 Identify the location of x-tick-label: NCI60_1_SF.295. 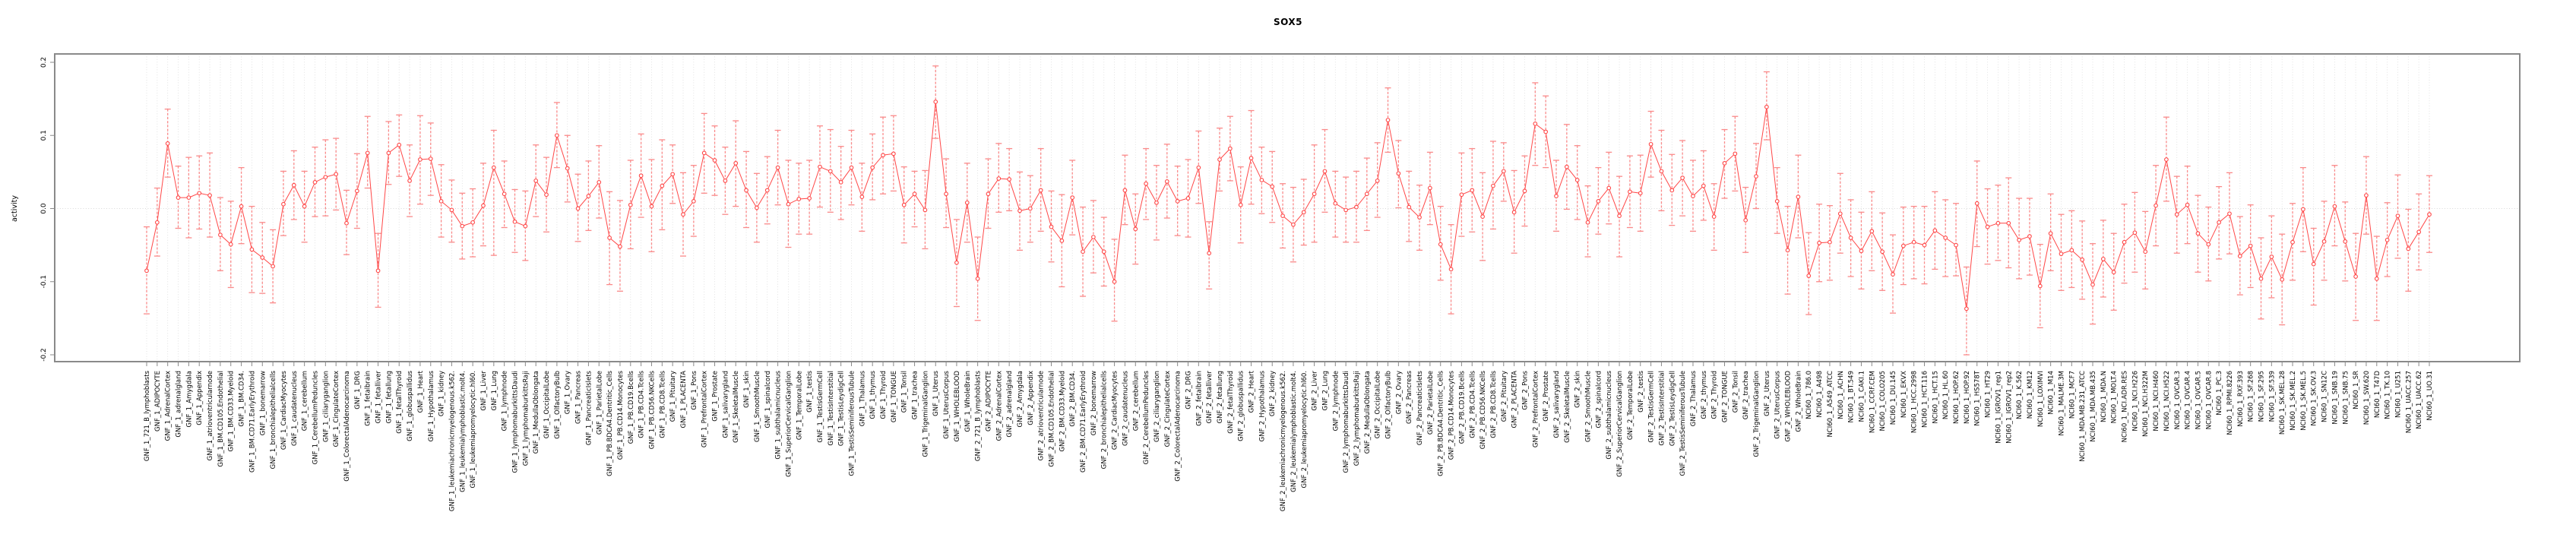
(2262, 396).